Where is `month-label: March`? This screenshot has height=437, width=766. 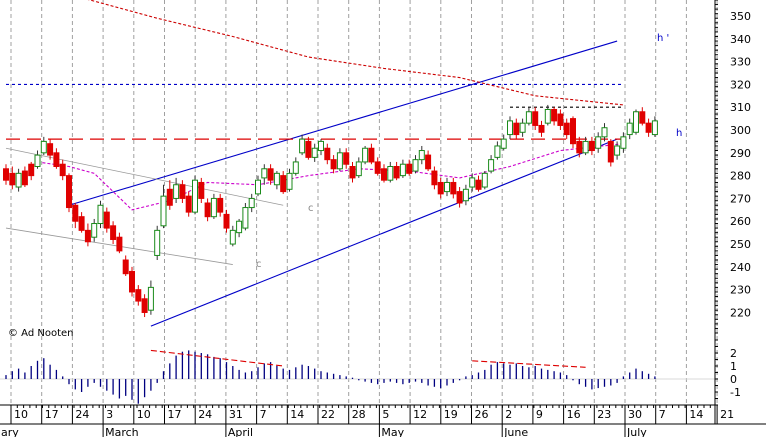 month-label: March is located at coordinates (122, 431).